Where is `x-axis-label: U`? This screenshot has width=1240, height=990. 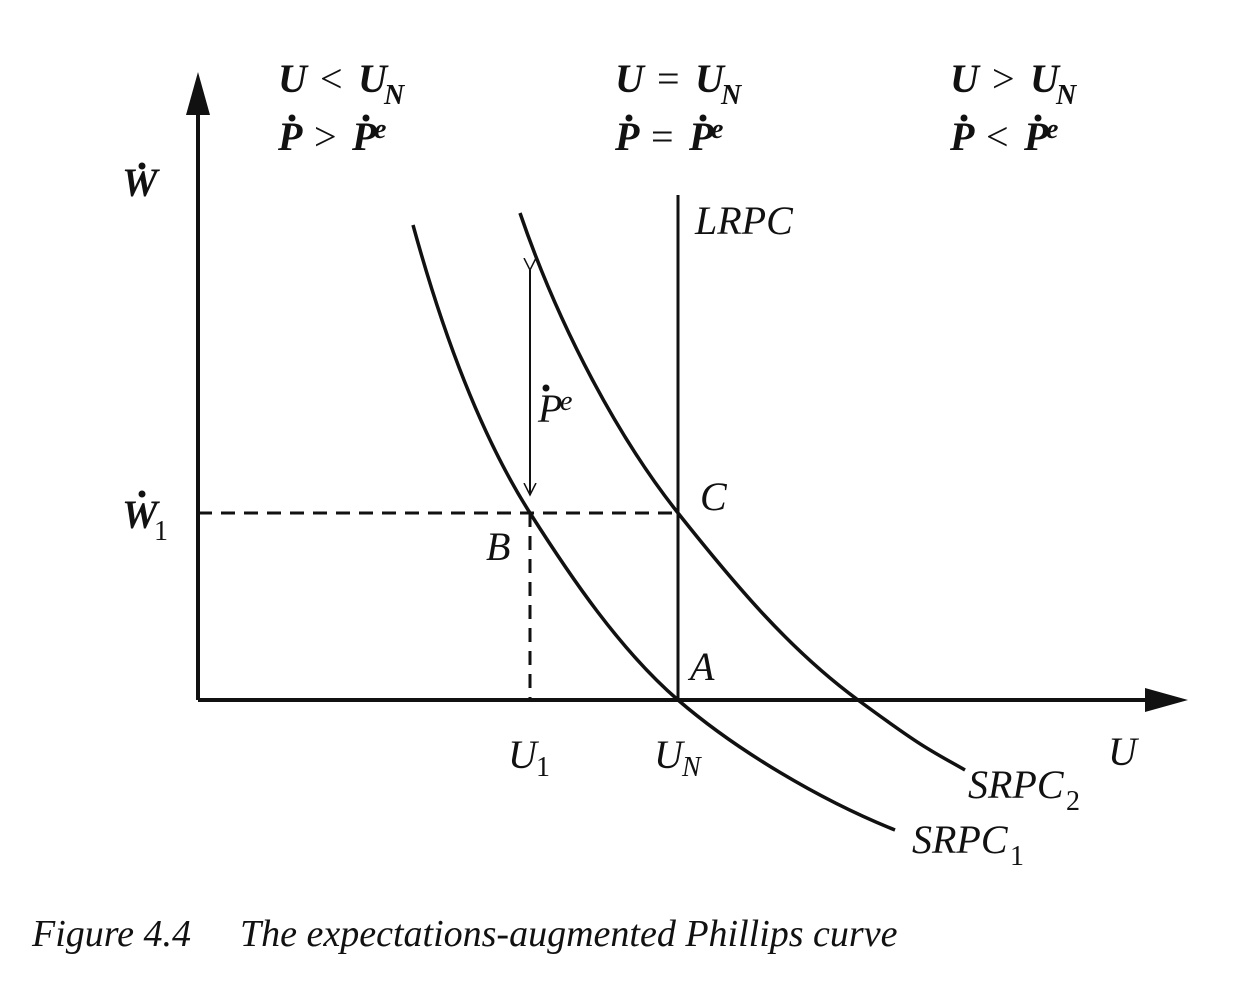 x-axis-label: U is located at coordinates (1124, 751).